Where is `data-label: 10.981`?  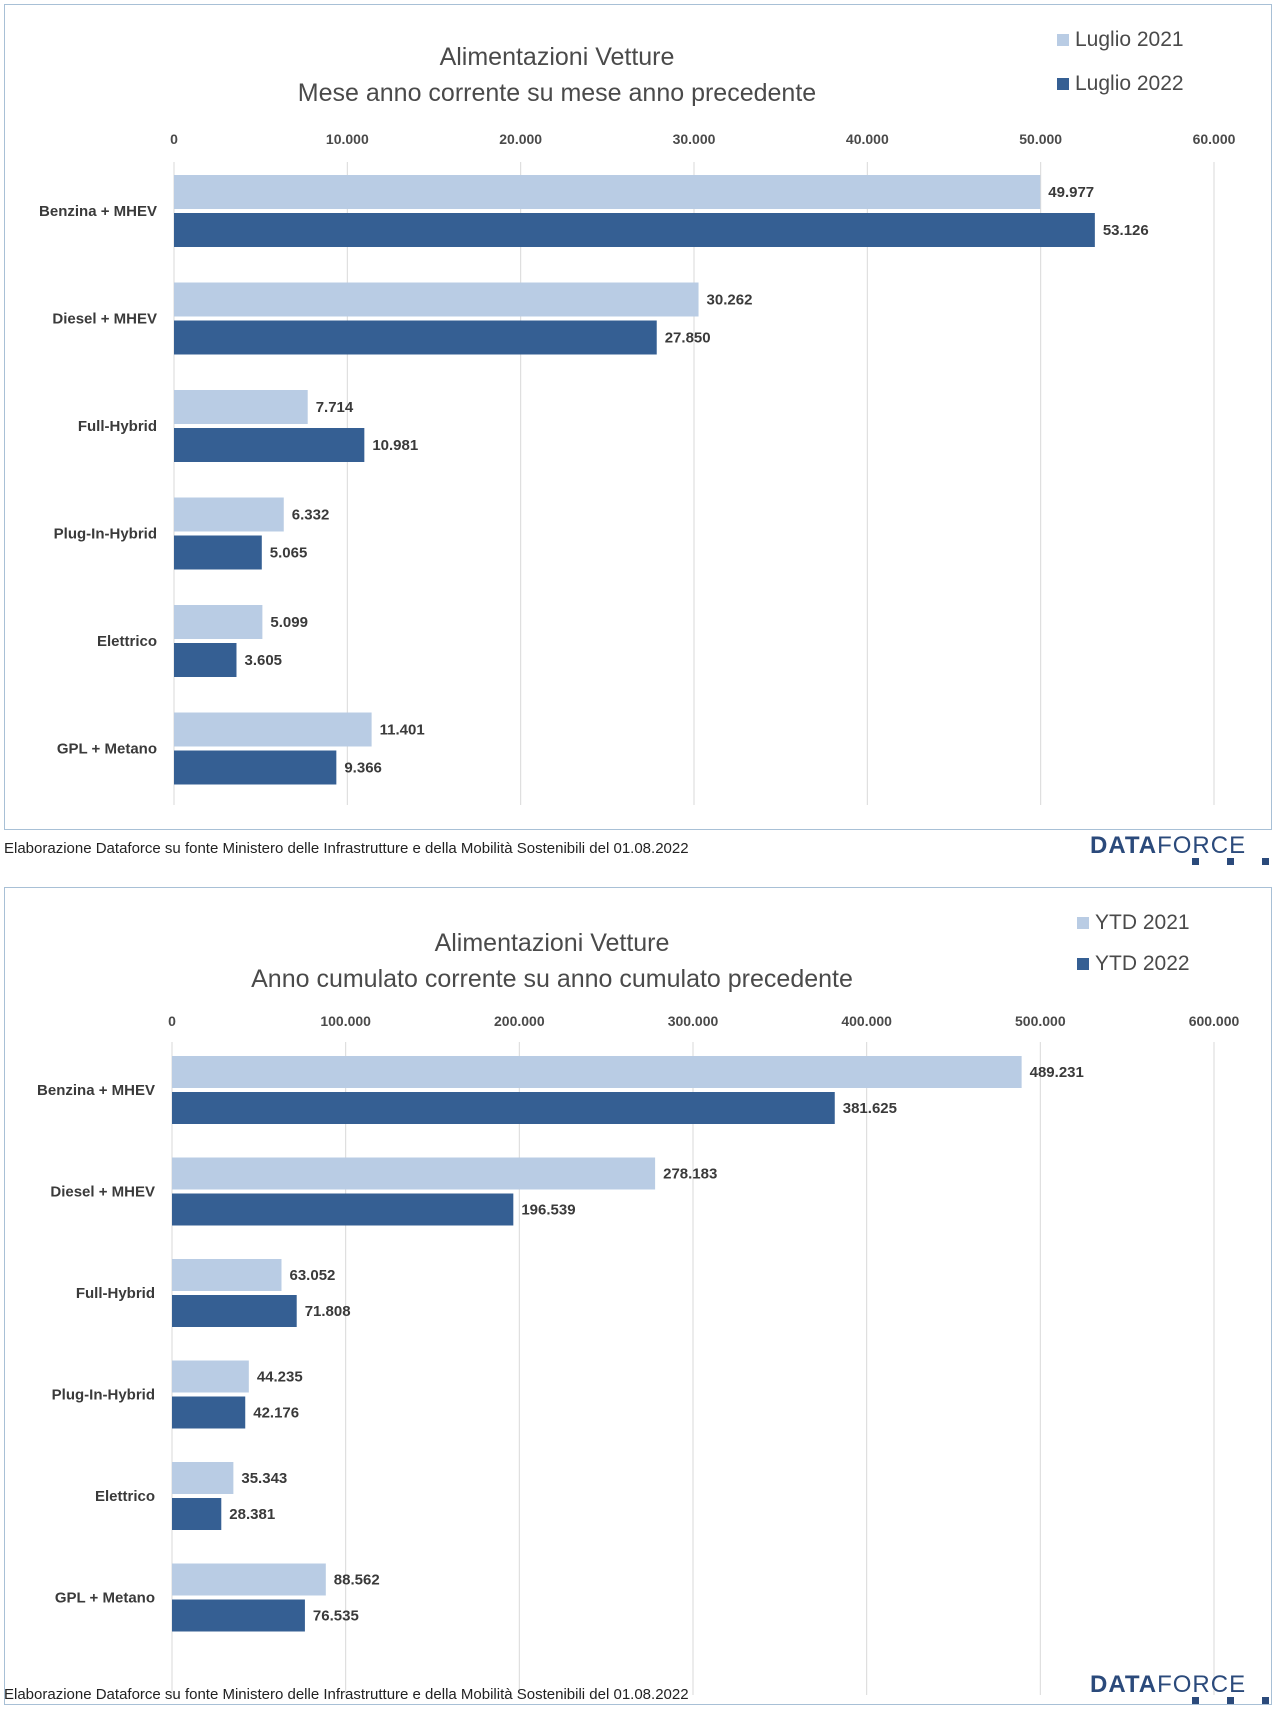
data-label: 10.981 is located at coordinates (395, 445).